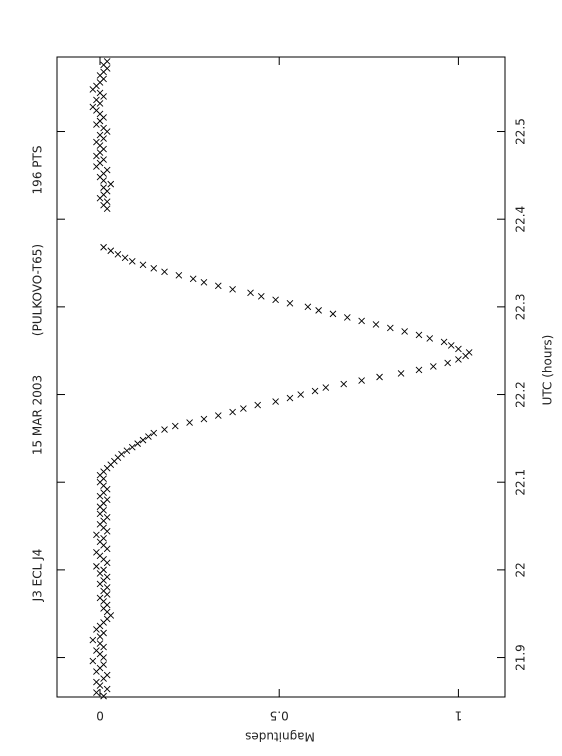 The height and width of the screenshot is (756, 562). I want to click on x-tick-label: 22, so click(521, 569).